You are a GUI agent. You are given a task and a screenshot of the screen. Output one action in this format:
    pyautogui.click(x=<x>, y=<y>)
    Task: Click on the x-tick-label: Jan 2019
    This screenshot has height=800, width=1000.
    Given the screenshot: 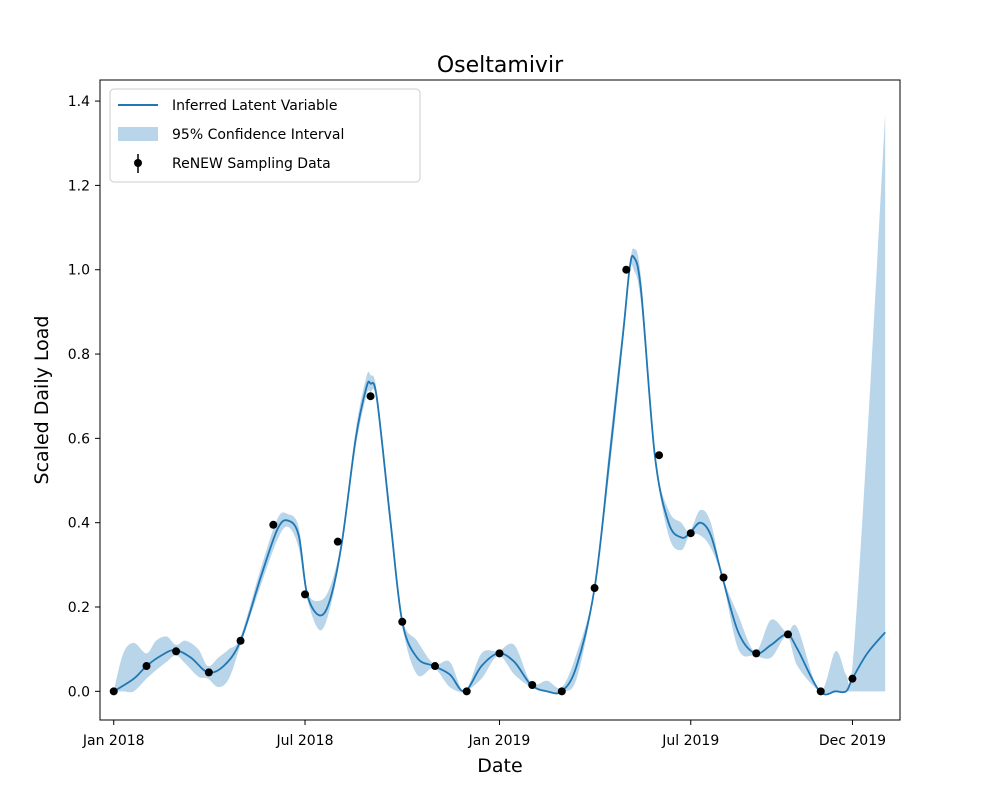 What is the action you would take?
    pyautogui.click(x=499, y=741)
    